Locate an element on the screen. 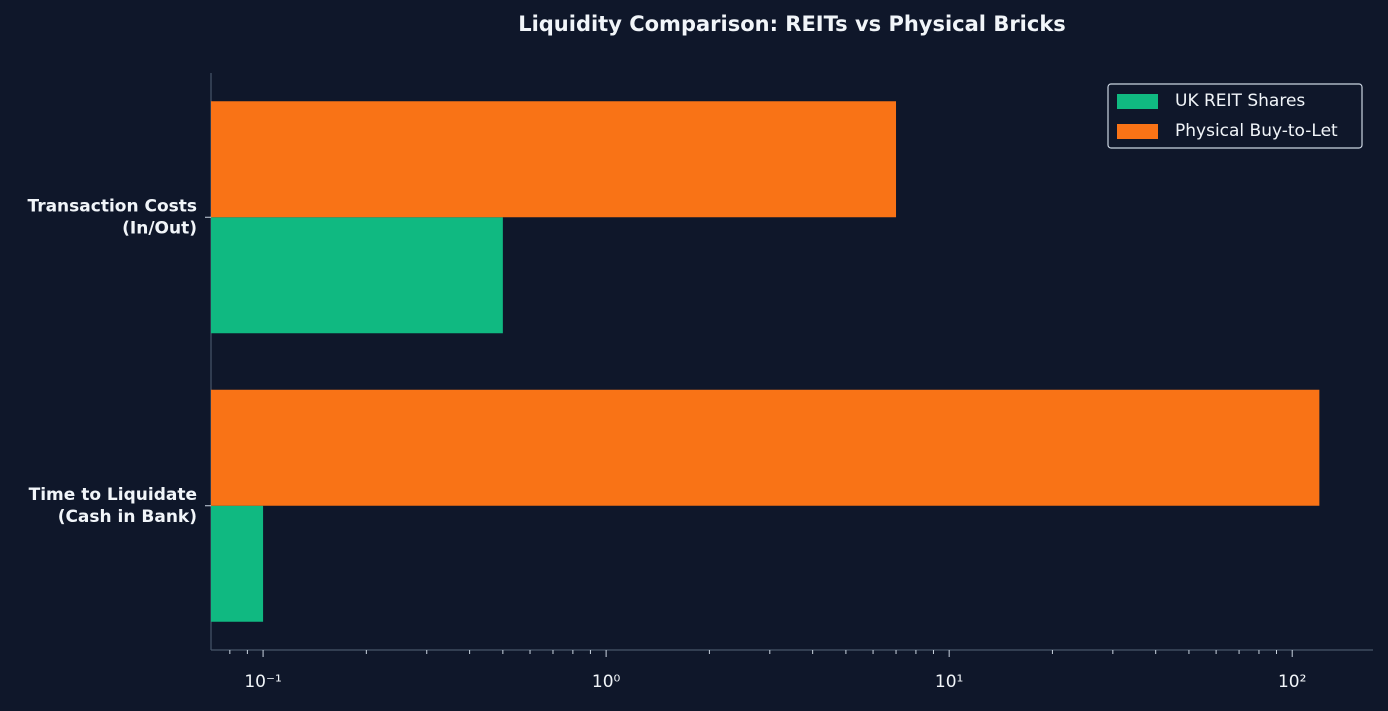  y-tick-label: Transaction Costs (In/Out) is located at coordinates (112, 217).